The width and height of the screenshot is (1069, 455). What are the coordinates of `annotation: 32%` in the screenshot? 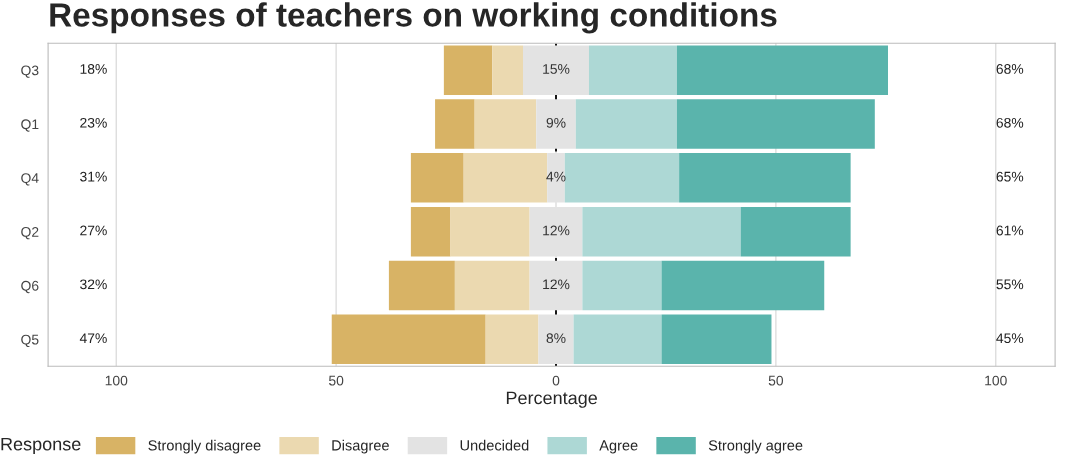 It's located at (93, 284).